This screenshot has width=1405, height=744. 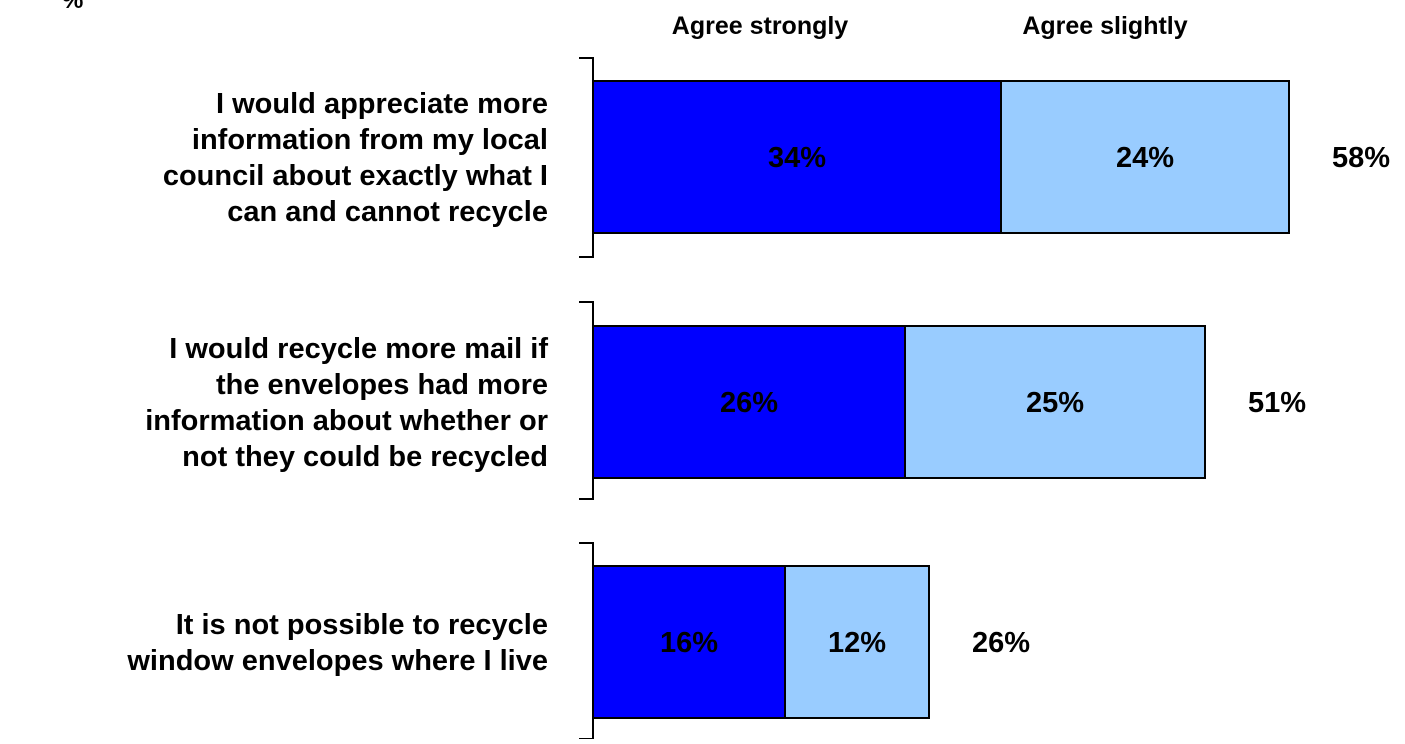 What do you see at coordinates (1104, 26) in the screenshot?
I see `legend-entry: Agree slightly` at bounding box center [1104, 26].